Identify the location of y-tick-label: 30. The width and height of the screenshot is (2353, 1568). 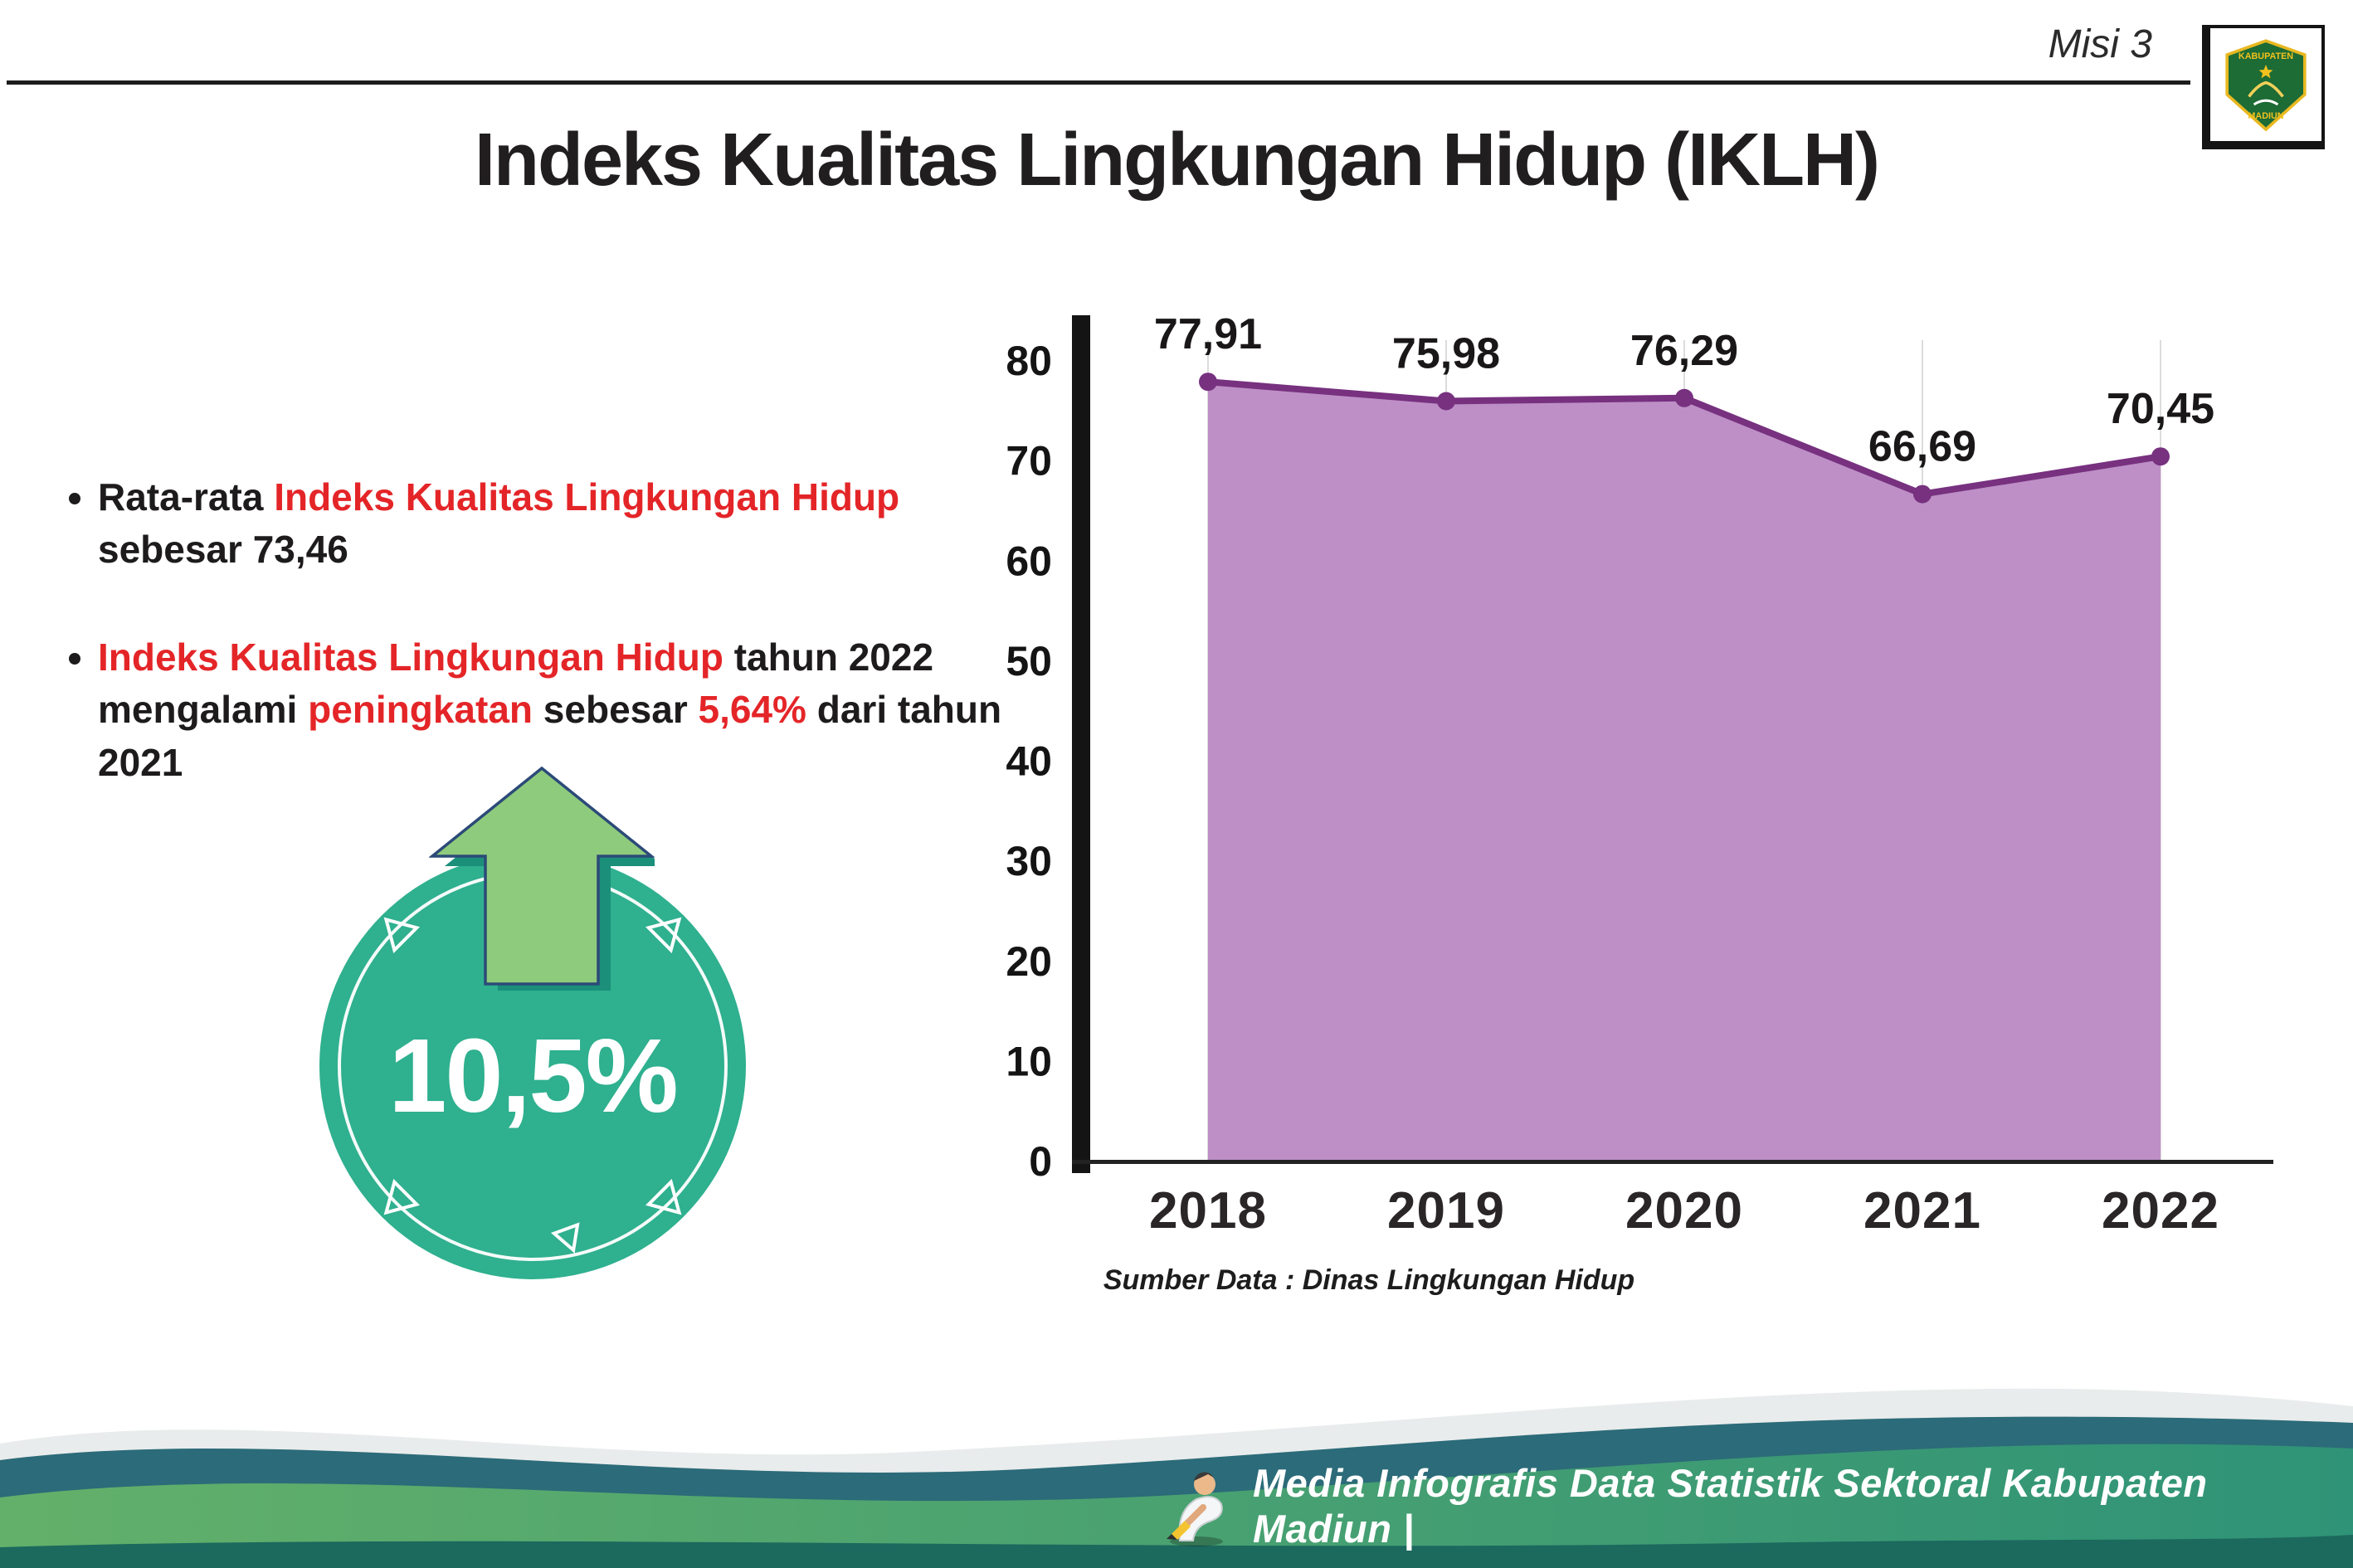
(1029, 861).